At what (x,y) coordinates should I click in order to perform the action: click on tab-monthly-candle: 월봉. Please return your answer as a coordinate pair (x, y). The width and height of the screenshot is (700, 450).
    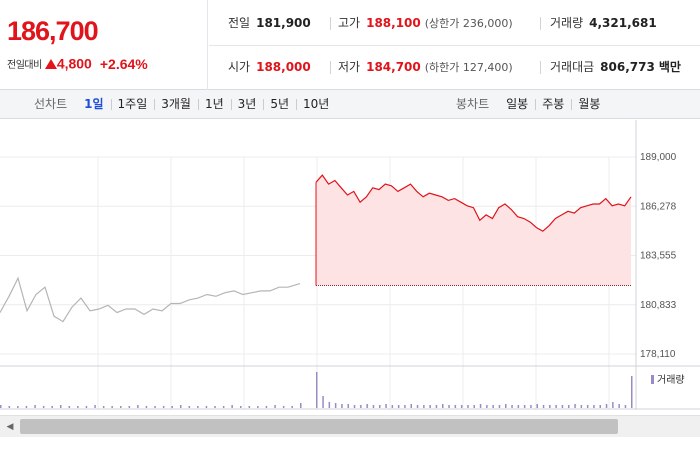
    Looking at the image, I should click on (589, 104).